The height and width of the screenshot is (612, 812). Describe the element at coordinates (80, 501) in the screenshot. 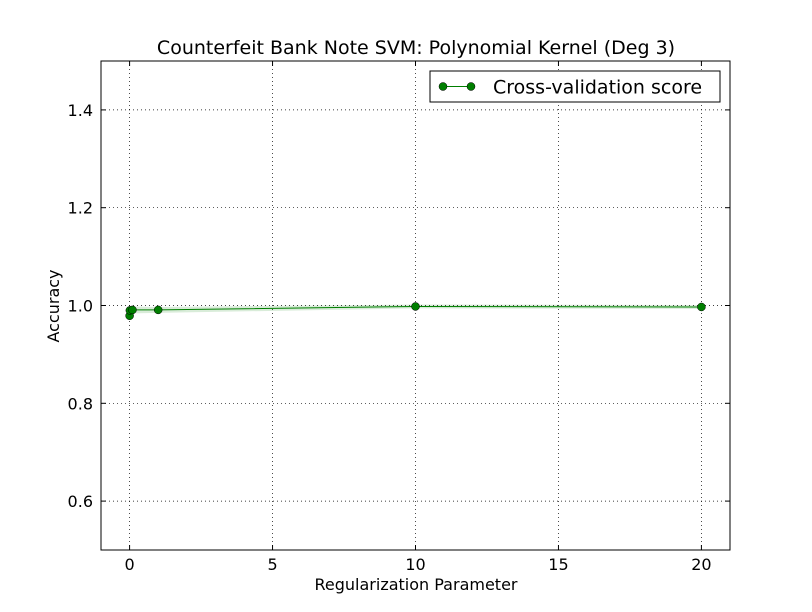

I see `y-tick-label: 0.6` at that location.